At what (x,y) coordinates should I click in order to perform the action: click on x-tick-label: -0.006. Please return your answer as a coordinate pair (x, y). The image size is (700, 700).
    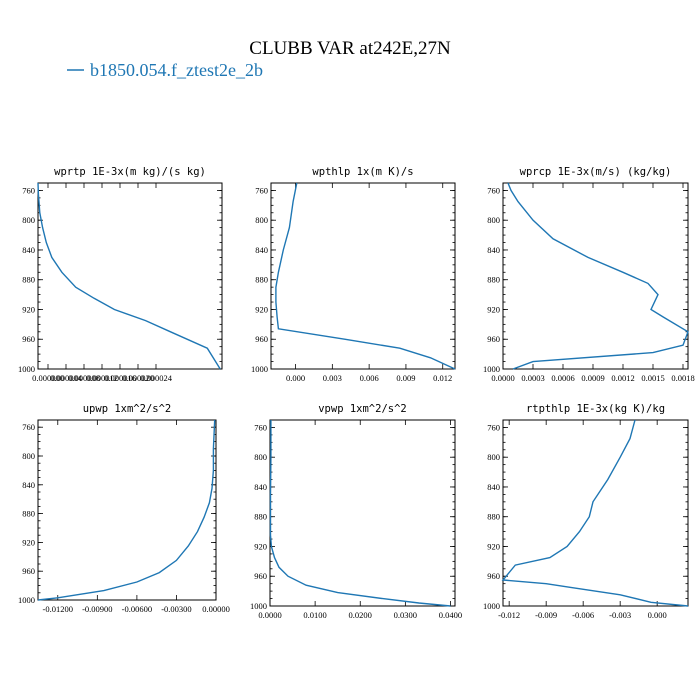
    Looking at the image, I should click on (583, 615).